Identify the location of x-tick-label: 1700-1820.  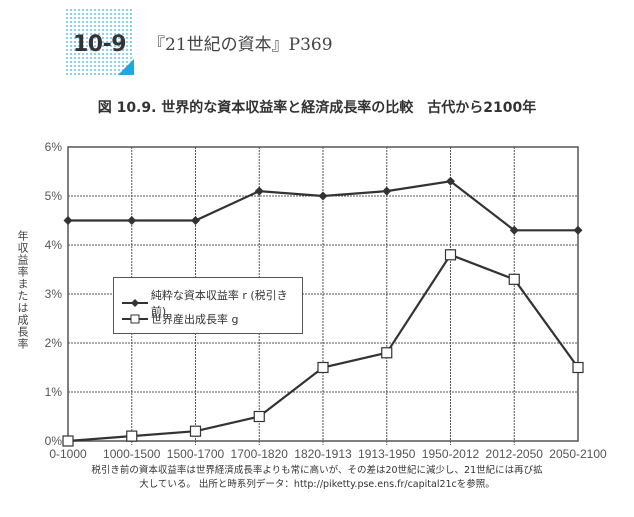
(260, 454).